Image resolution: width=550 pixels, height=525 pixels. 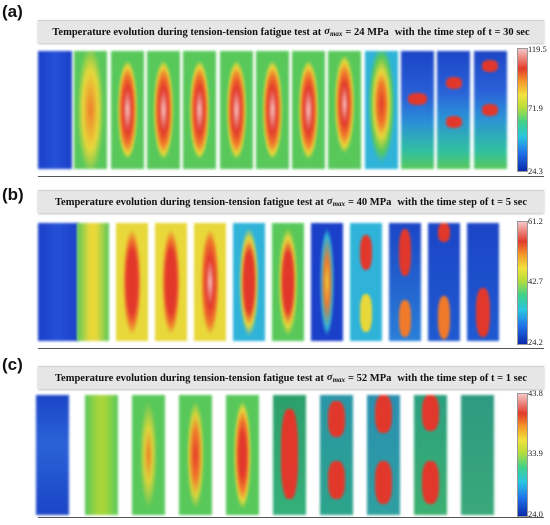 What do you see at coordinates (537, 49) in the screenshot?
I see `colorbar-max-label: 119.5` at bounding box center [537, 49].